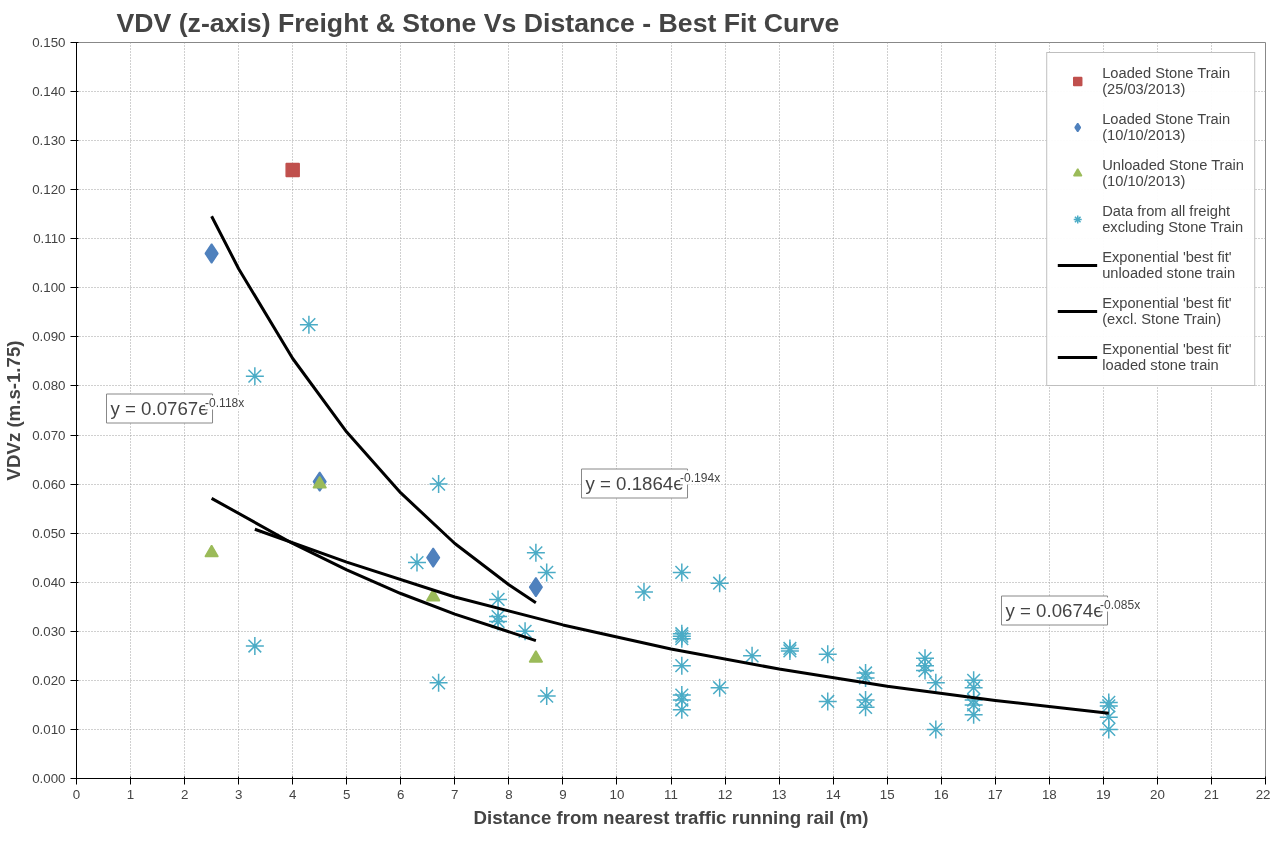 The width and height of the screenshot is (1279, 842). I want to click on x-tick-label: 10, so click(617, 794).